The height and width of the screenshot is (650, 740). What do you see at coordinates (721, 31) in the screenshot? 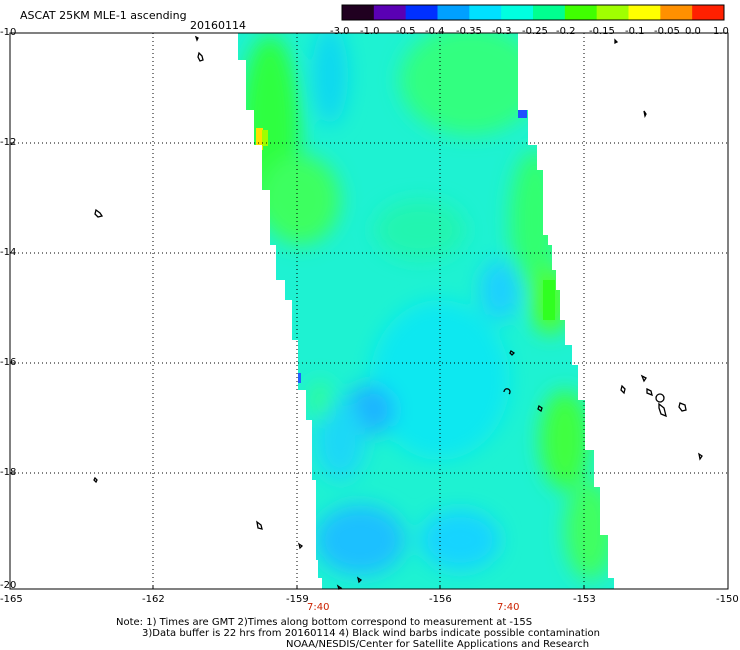
I see `colorbar-label: 1.0` at bounding box center [721, 31].